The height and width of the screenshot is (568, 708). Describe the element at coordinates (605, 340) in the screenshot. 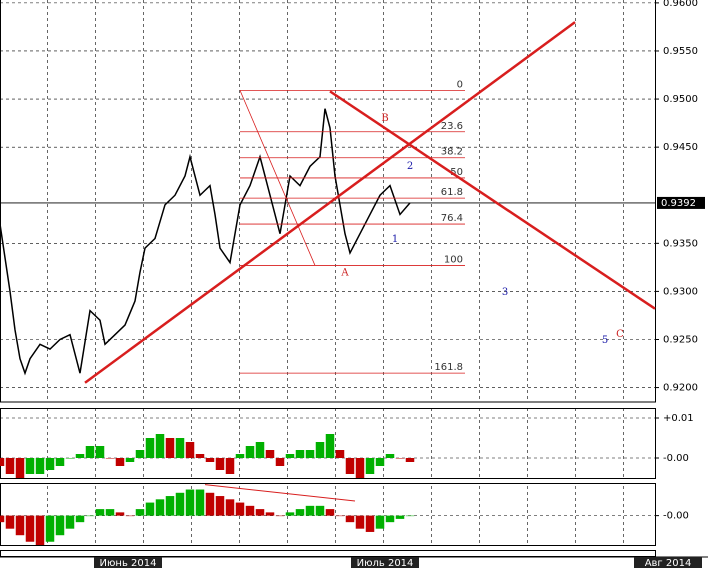

I see `wave-label: 5` at that location.